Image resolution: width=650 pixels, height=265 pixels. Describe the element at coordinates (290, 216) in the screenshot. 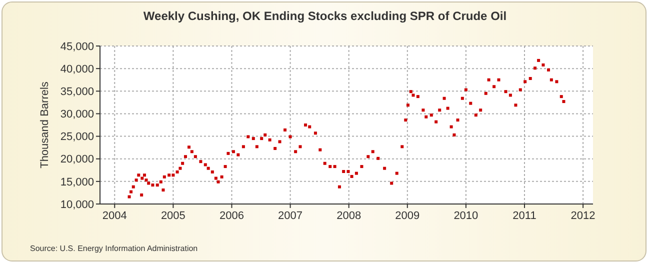

I see `x-tick-label: 2007` at that location.